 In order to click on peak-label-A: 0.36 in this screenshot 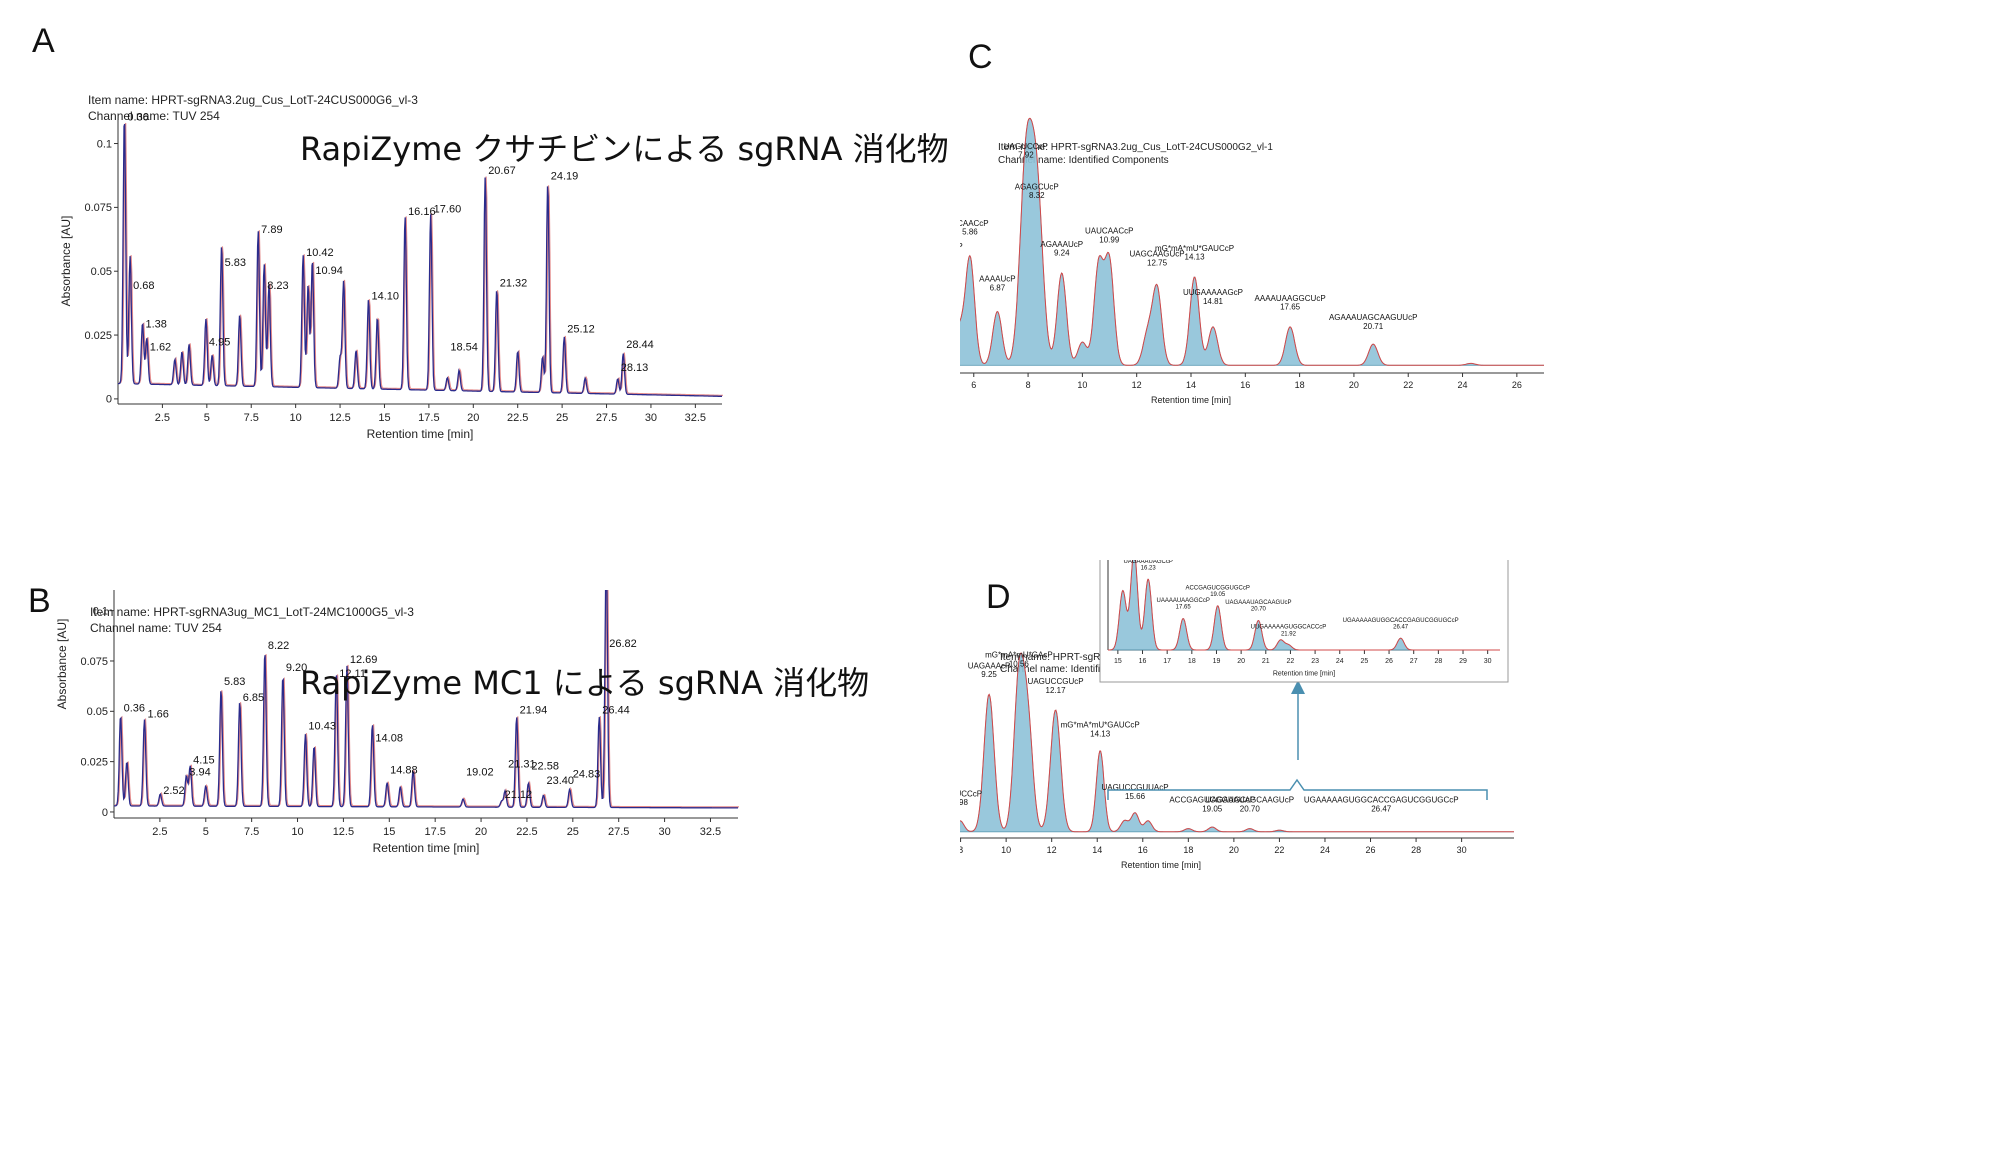, I will do `click(137, 118)`.